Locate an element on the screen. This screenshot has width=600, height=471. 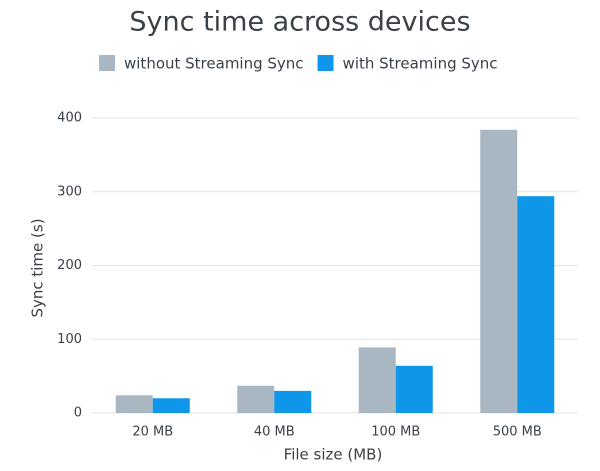
x-axis-label: File size (MB) is located at coordinates (333, 455).